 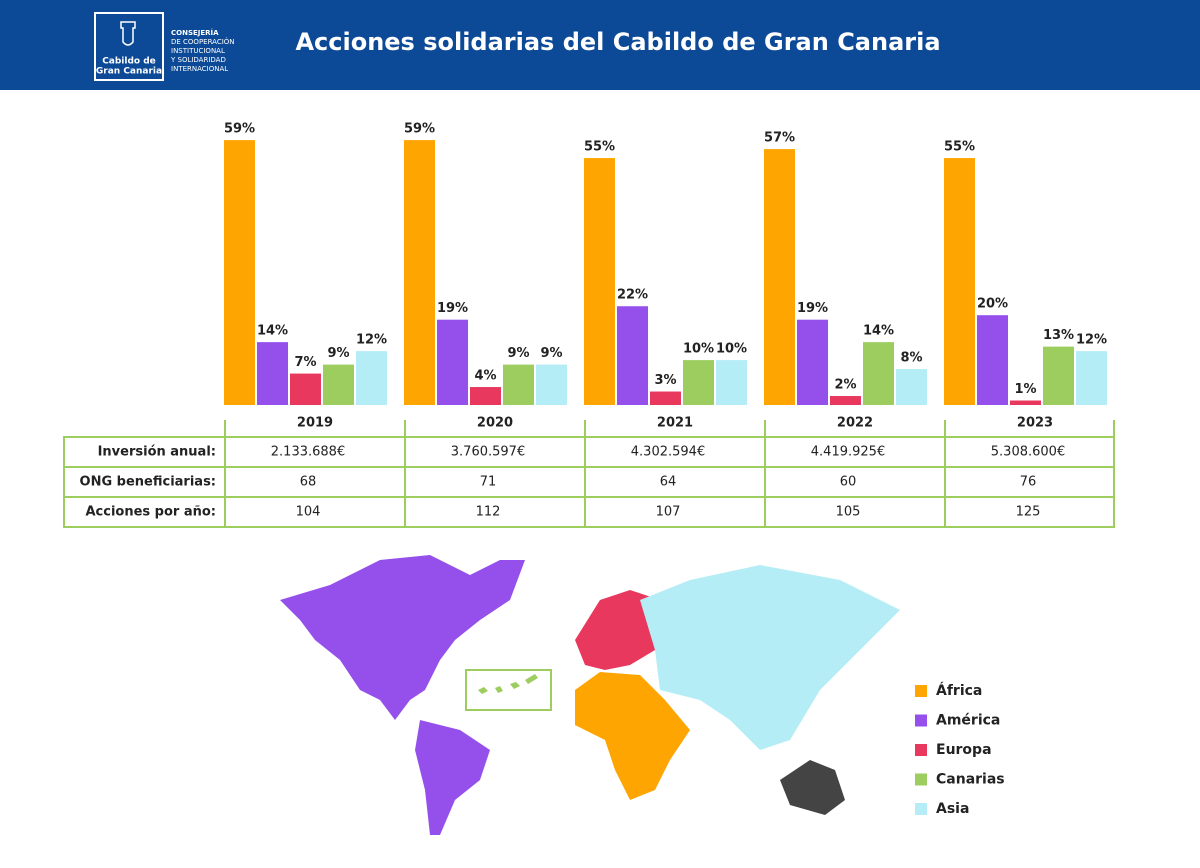 I want to click on data-label: 20%, so click(x=992, y=304).